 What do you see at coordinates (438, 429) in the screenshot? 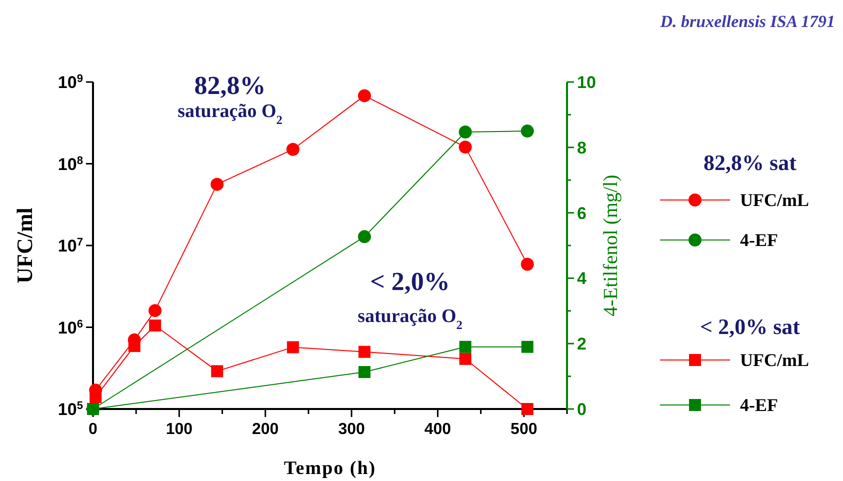
I see `x-tick-label: 400` at bounding box center [438, 429].